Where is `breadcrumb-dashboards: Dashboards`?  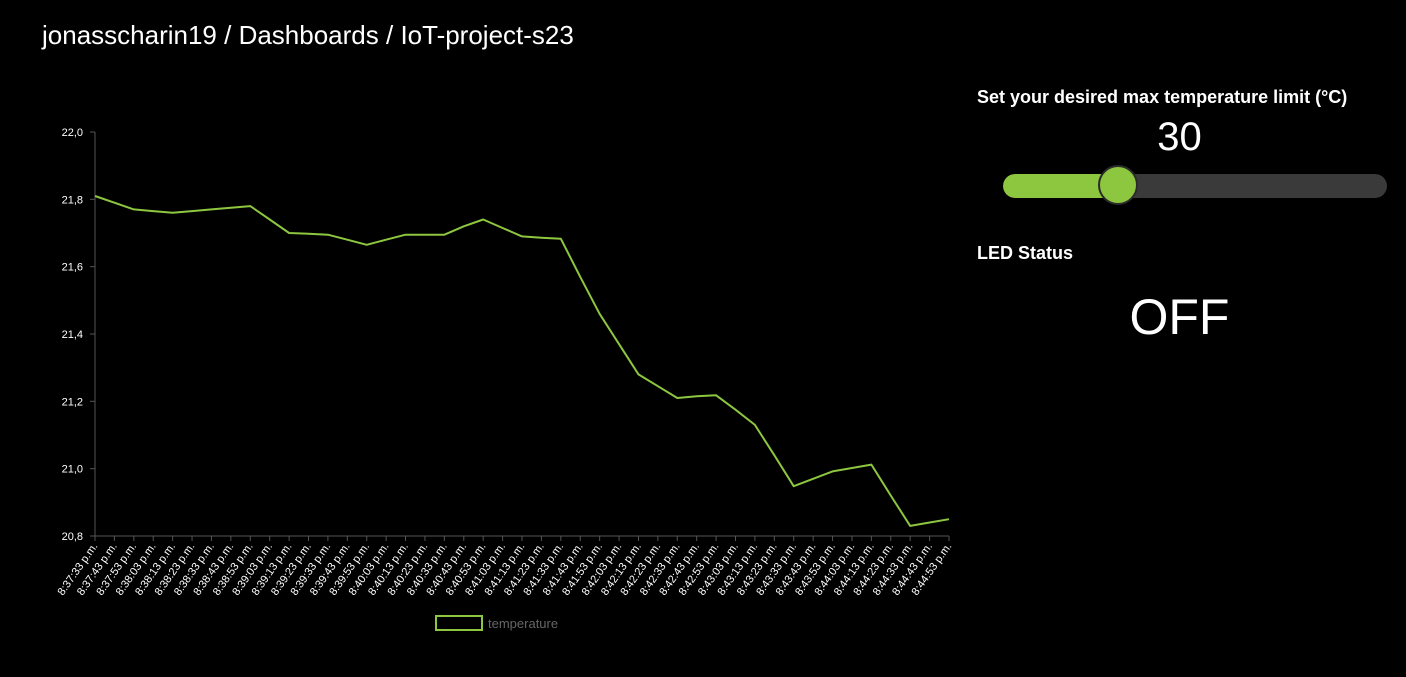
breadcrumb-dashboards: Dashboards is located at coordinates (308, 35).